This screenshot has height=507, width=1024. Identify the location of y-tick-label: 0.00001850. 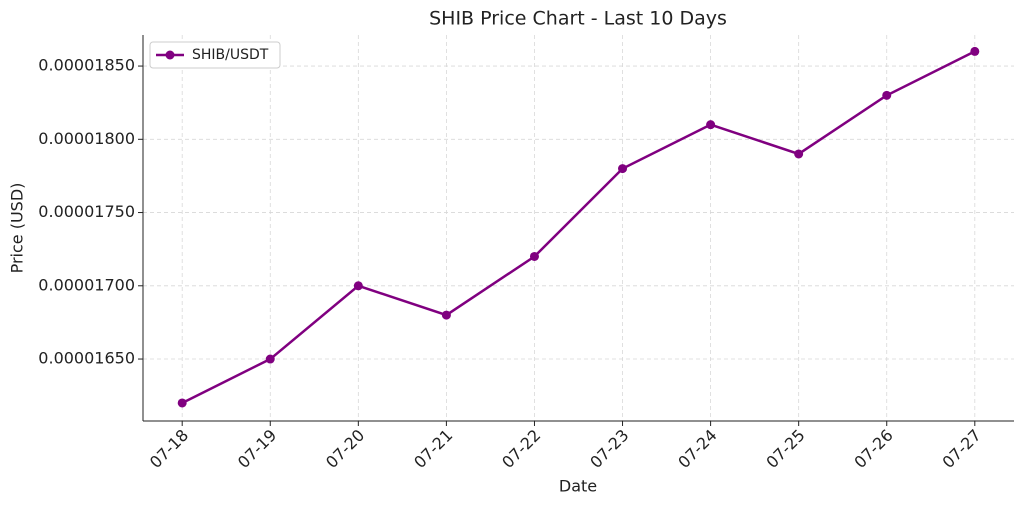
(86, 65).